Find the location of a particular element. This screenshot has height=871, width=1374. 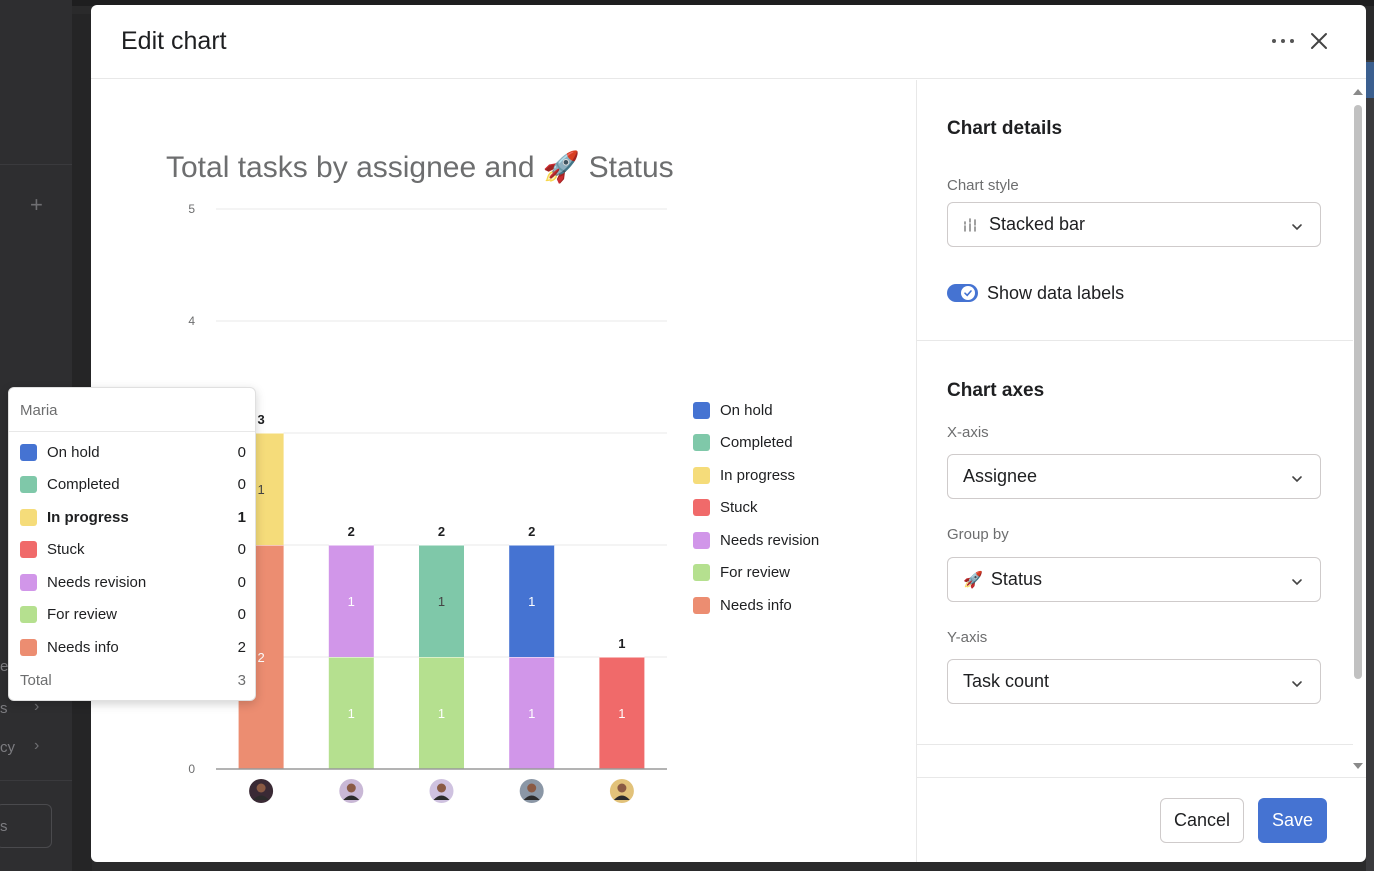

chart-title: Total tasks by assignee and 🚀 Status is located at coordinates (420, 167).